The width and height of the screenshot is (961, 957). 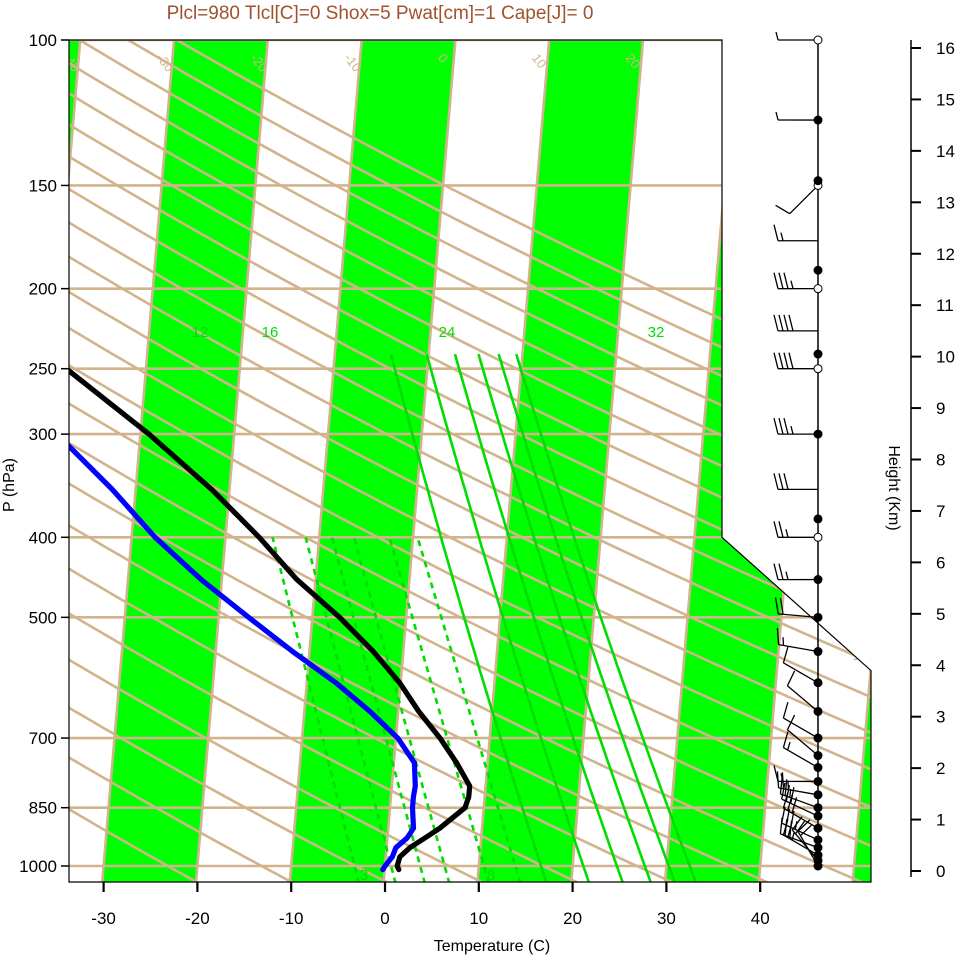 I want to click on height-tick-label: 13, so click(x=945, y=202).